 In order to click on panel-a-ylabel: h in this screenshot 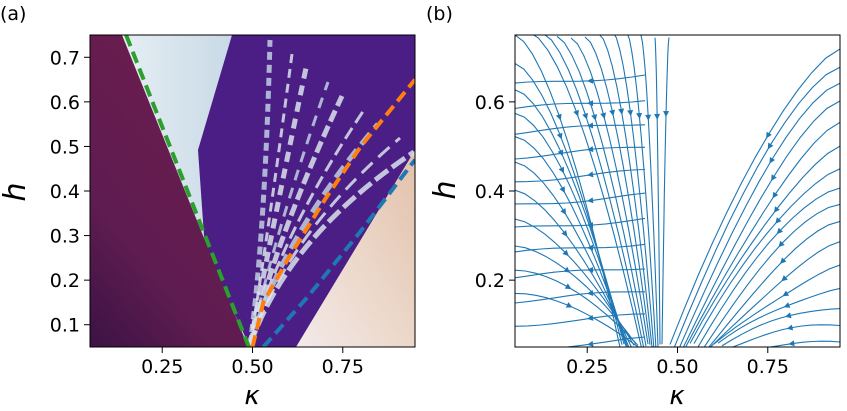, I will do `click(16, 191)`.